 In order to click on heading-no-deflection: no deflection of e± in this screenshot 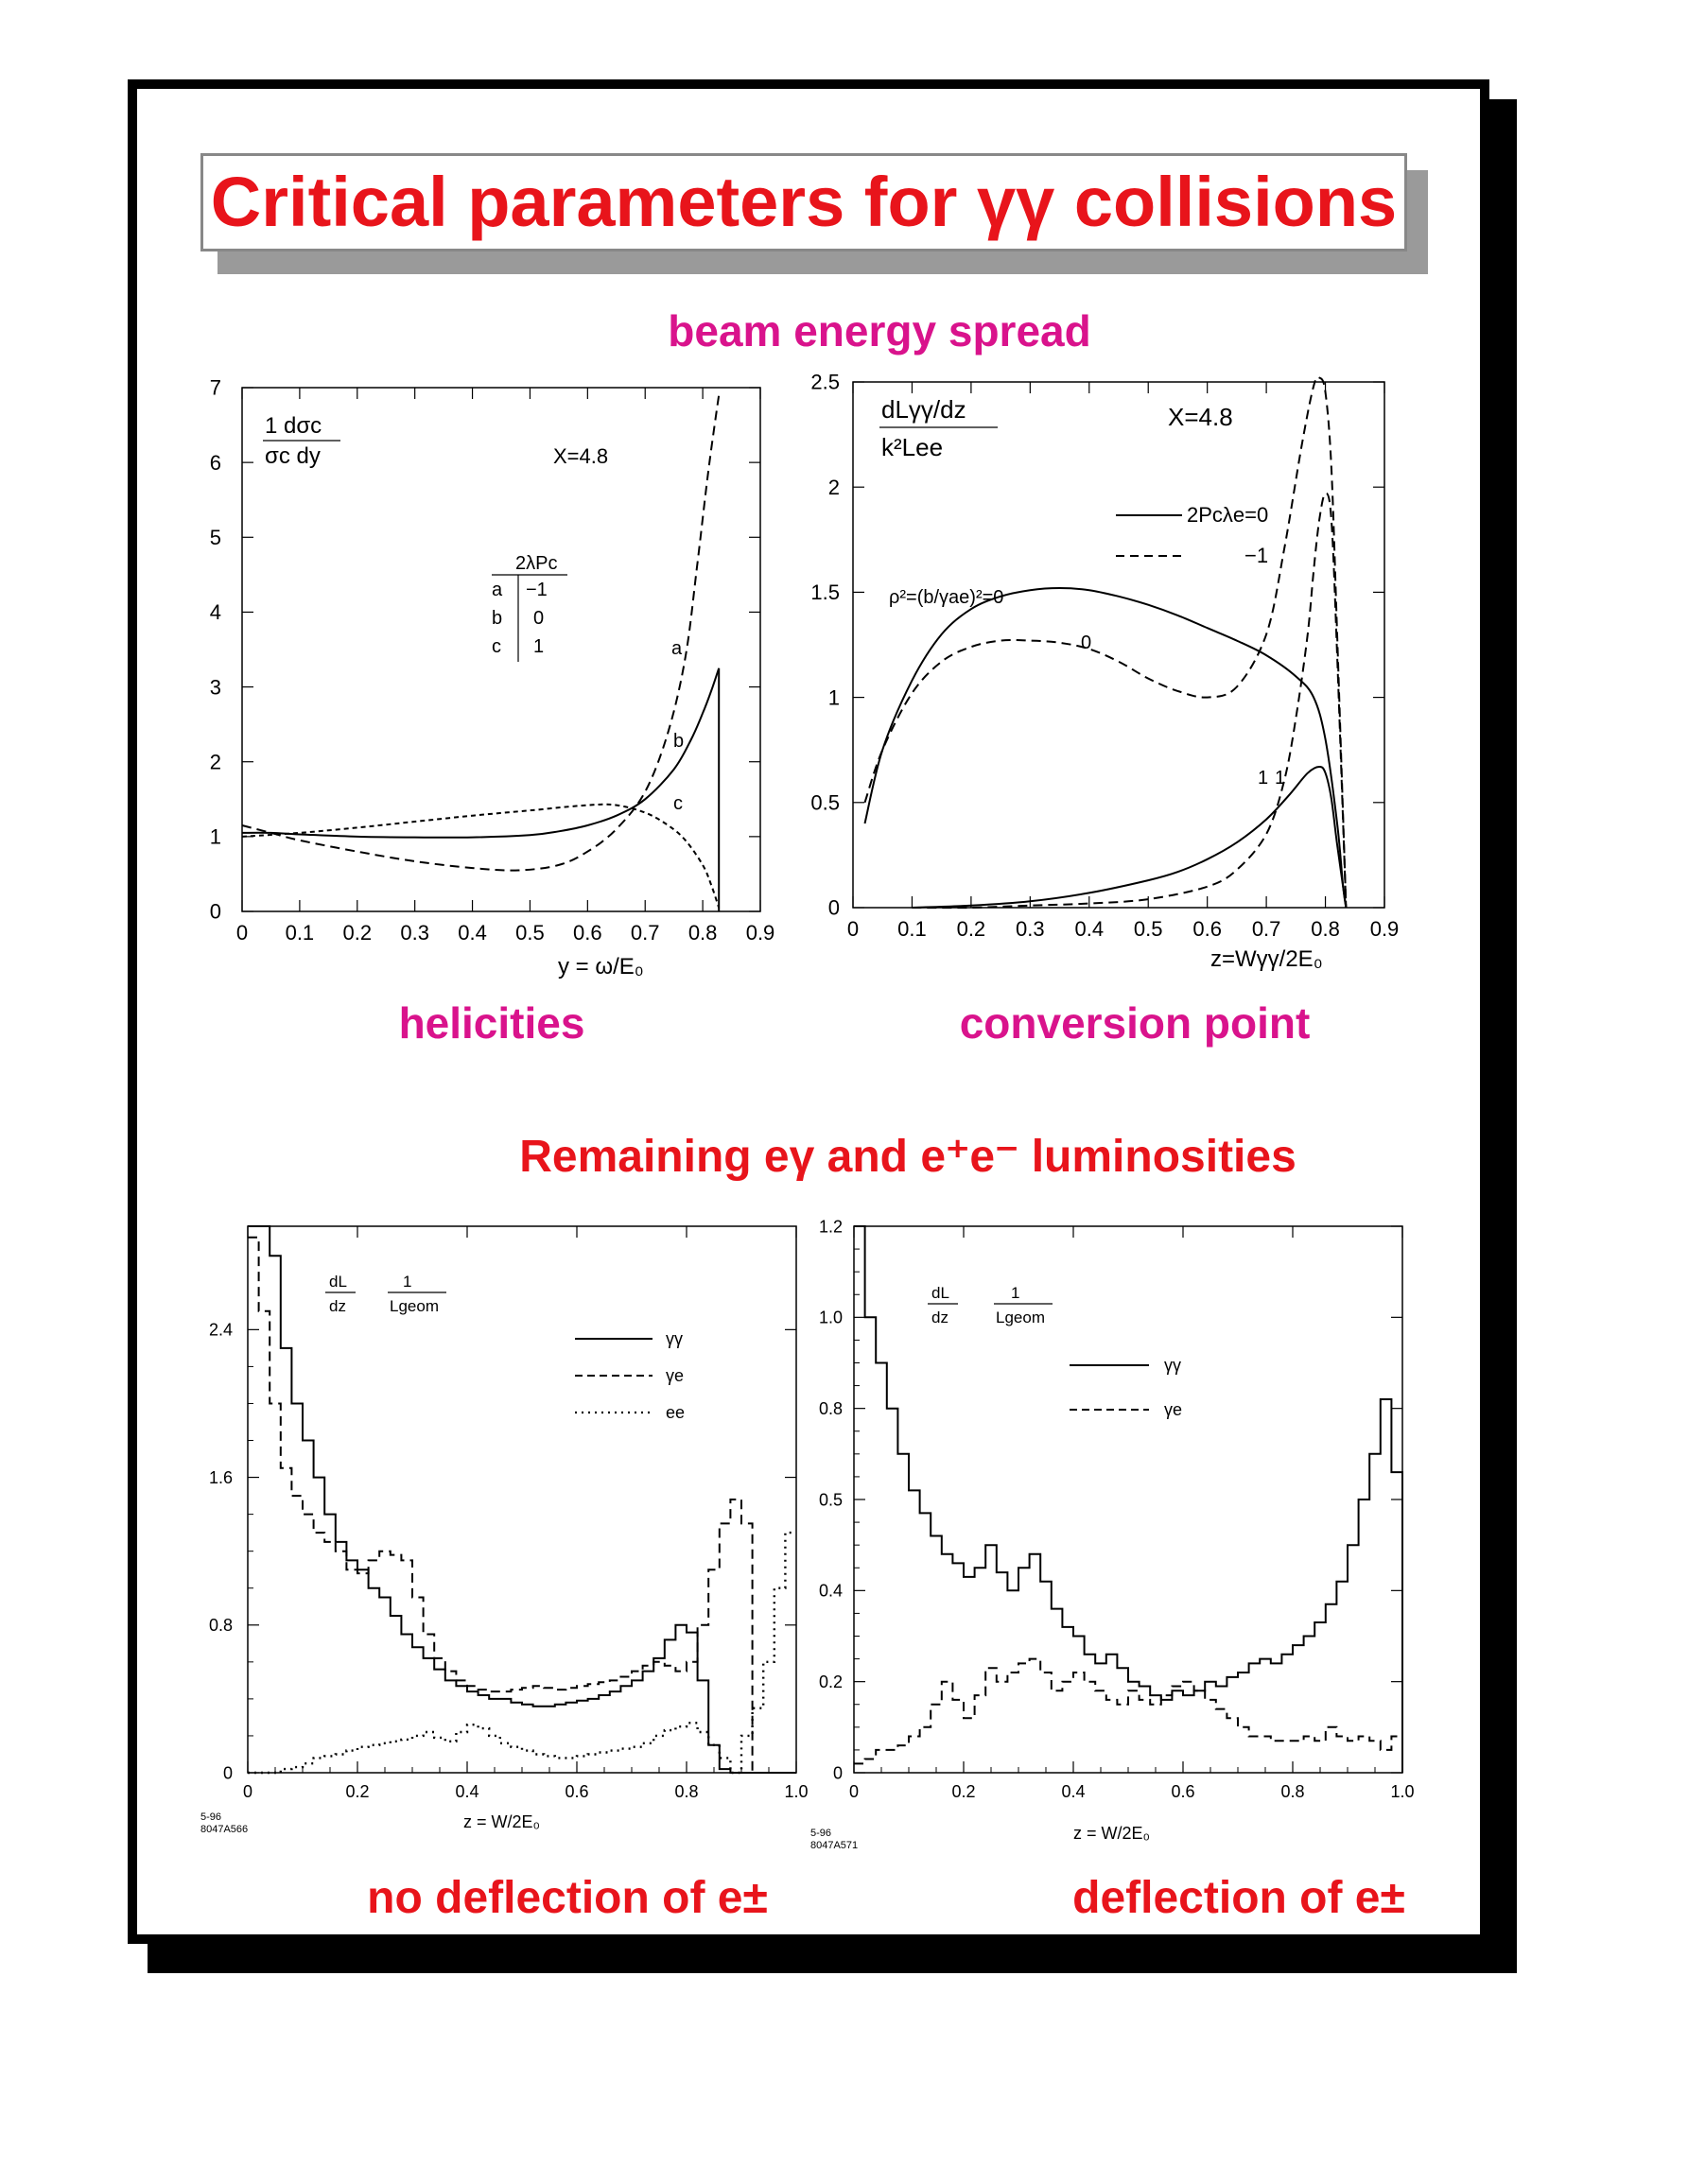, I will do `click(567, 1898)`.